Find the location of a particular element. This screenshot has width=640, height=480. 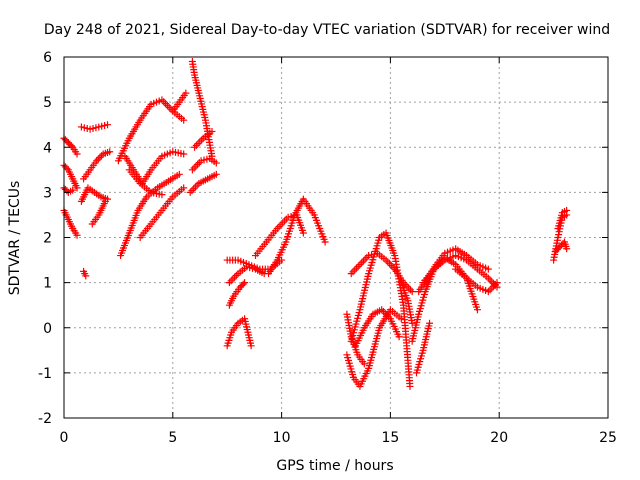

y-tick-label: -2 is located at coordinates (45, 419).